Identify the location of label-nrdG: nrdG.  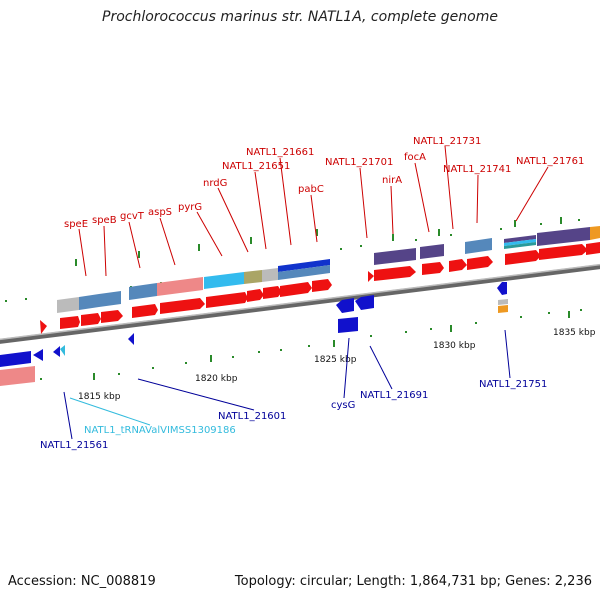
(215, 183).